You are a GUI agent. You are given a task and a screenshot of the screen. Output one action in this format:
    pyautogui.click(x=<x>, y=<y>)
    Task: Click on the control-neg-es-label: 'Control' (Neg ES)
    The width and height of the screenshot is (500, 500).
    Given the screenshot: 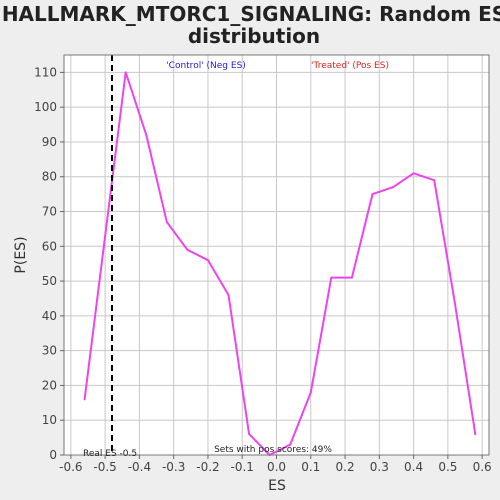 What is the action you would take?
    pyautogui.click(x=206, y=66)
    